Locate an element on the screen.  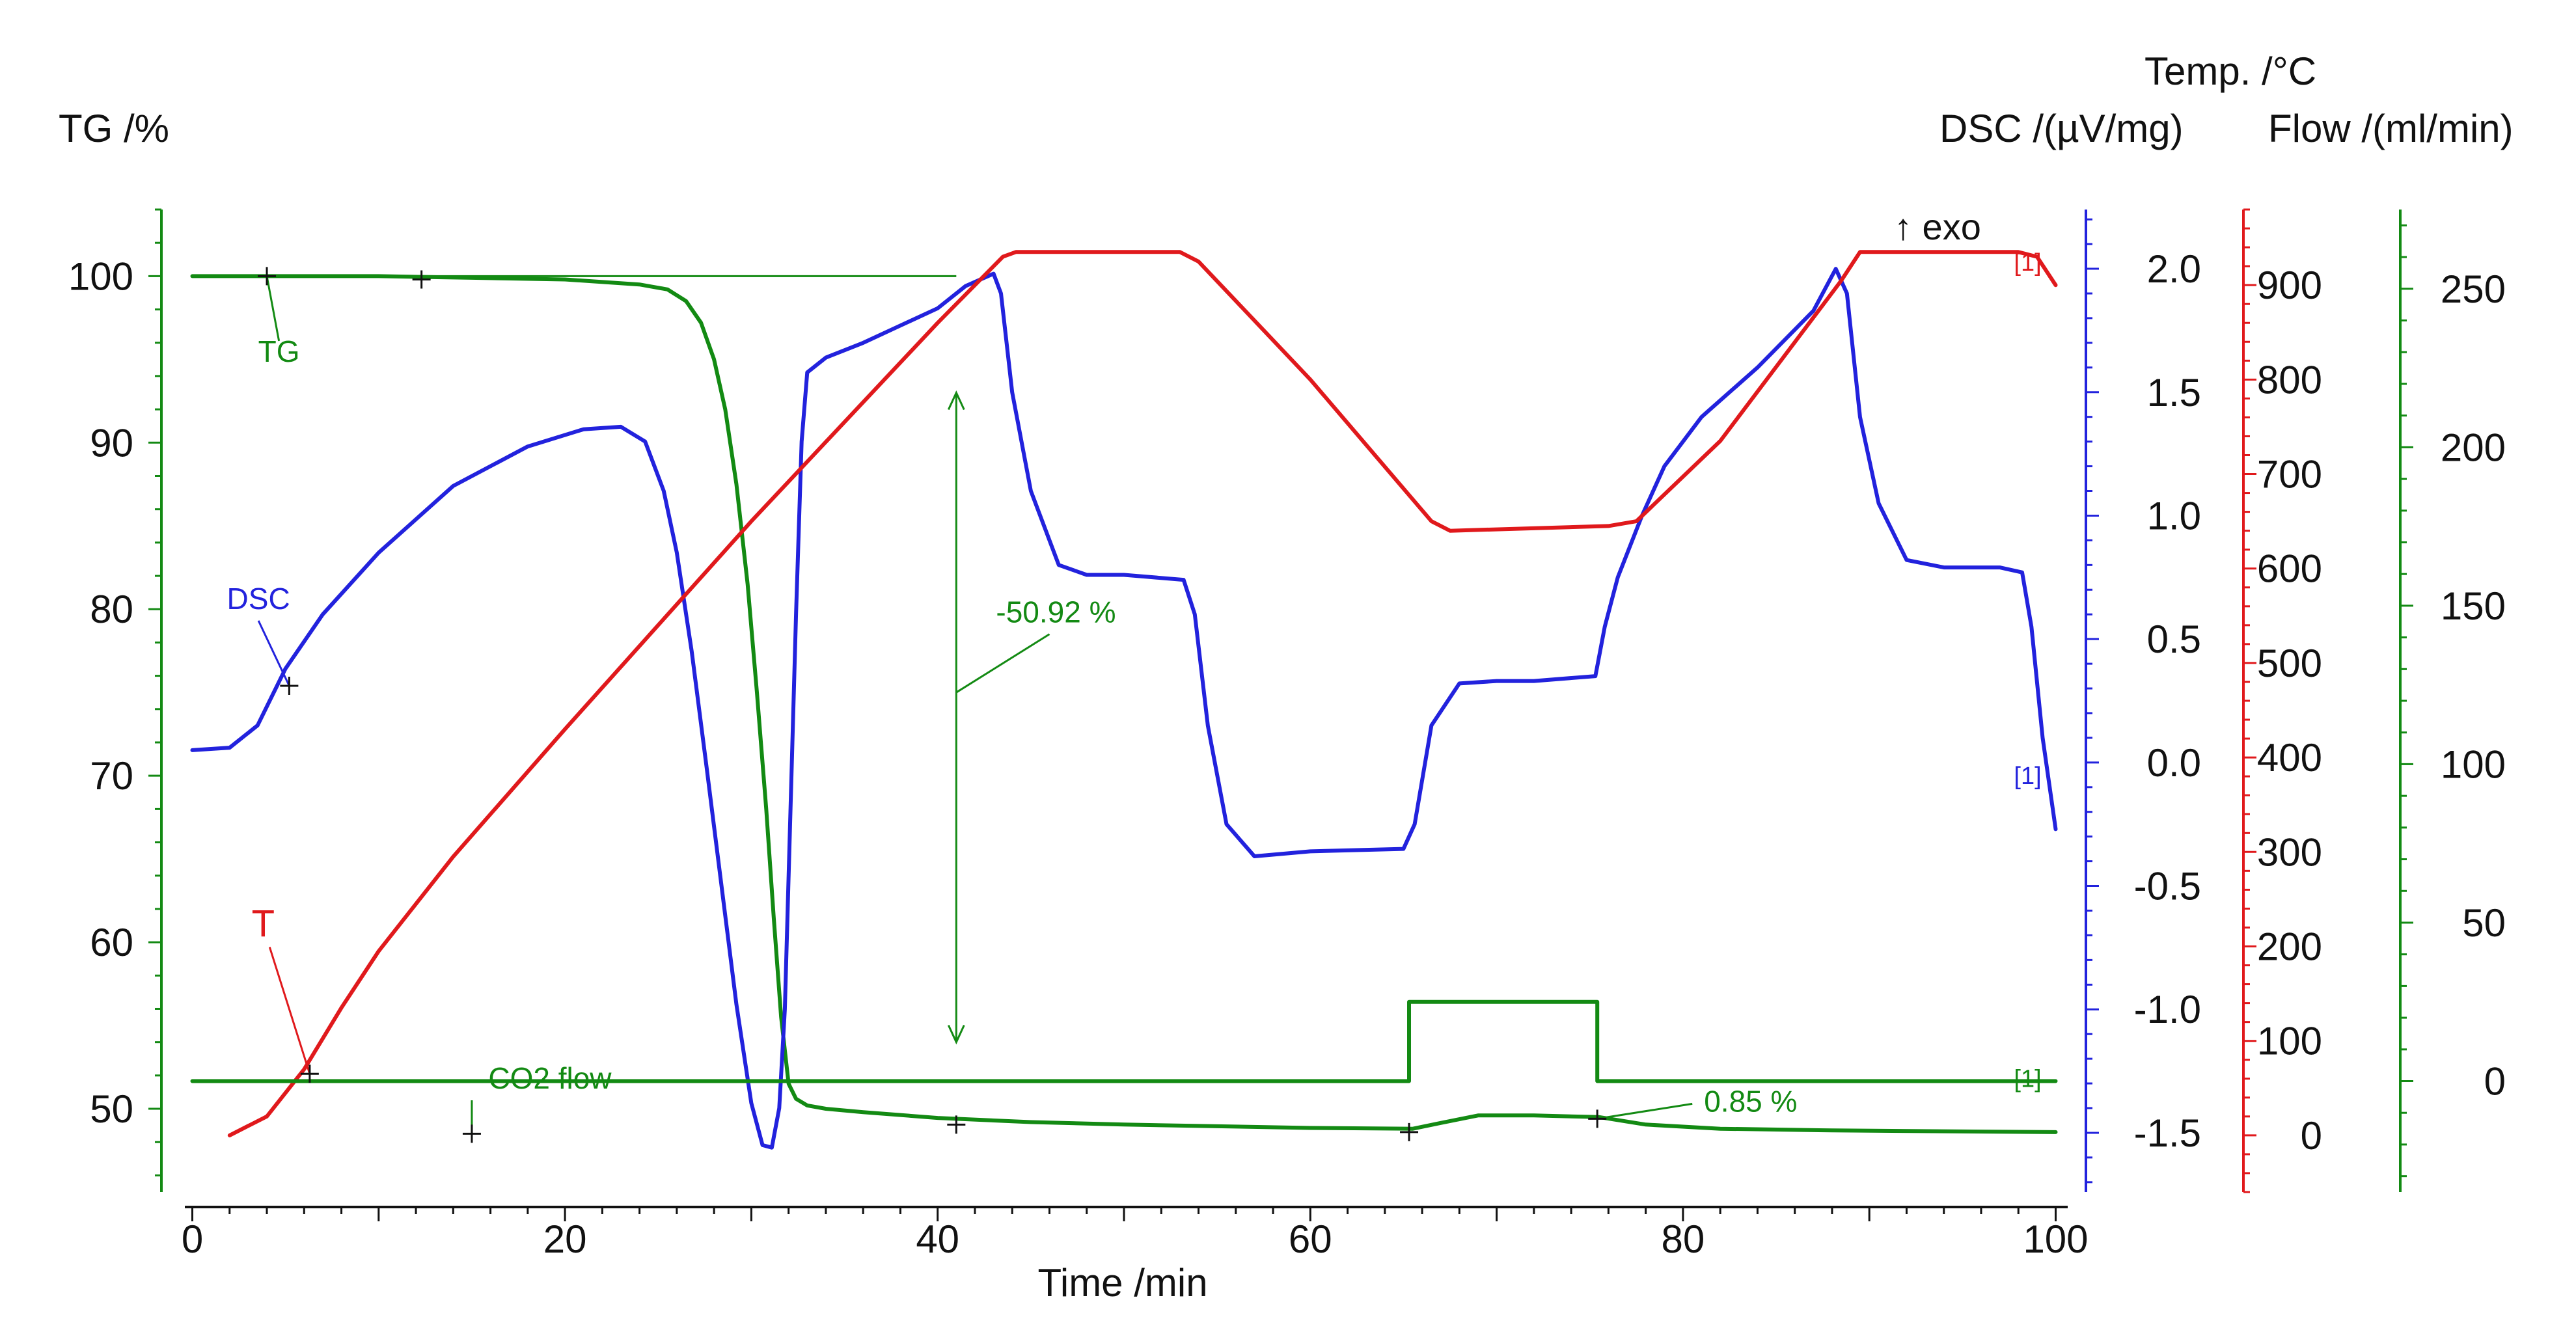
flow-tick-label: 200 is located at coordinates (2474, 448).